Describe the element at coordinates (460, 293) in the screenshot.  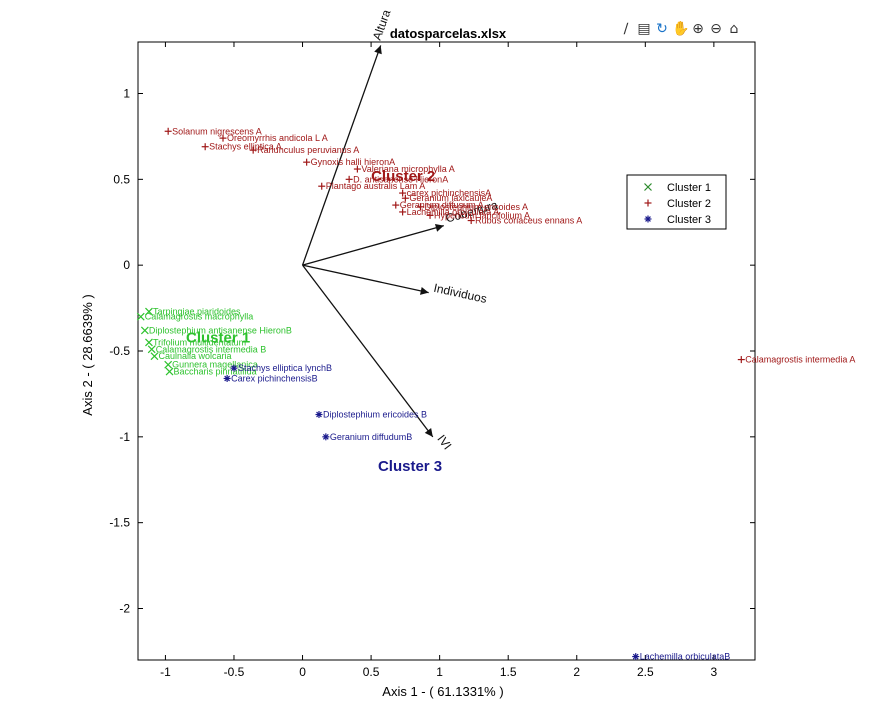
I see `vector-individuos-label: Individuos` at that location.